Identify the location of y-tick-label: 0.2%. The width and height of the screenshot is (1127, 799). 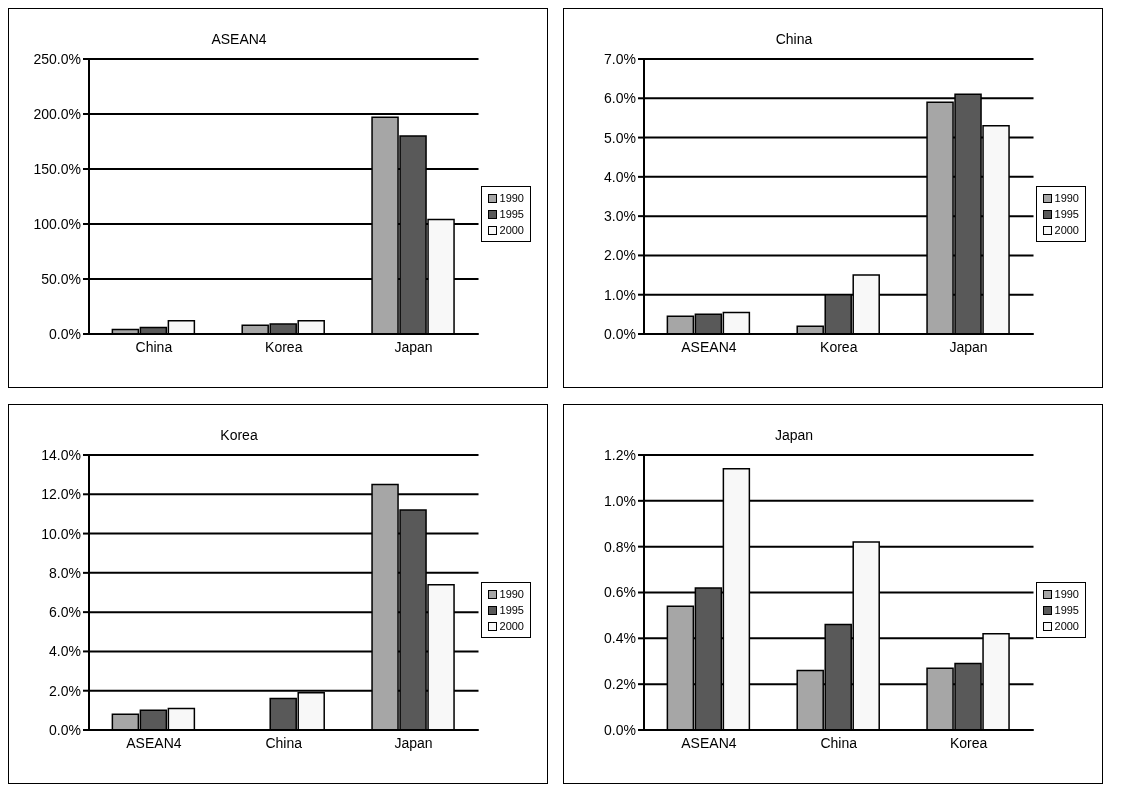
(620, 684).